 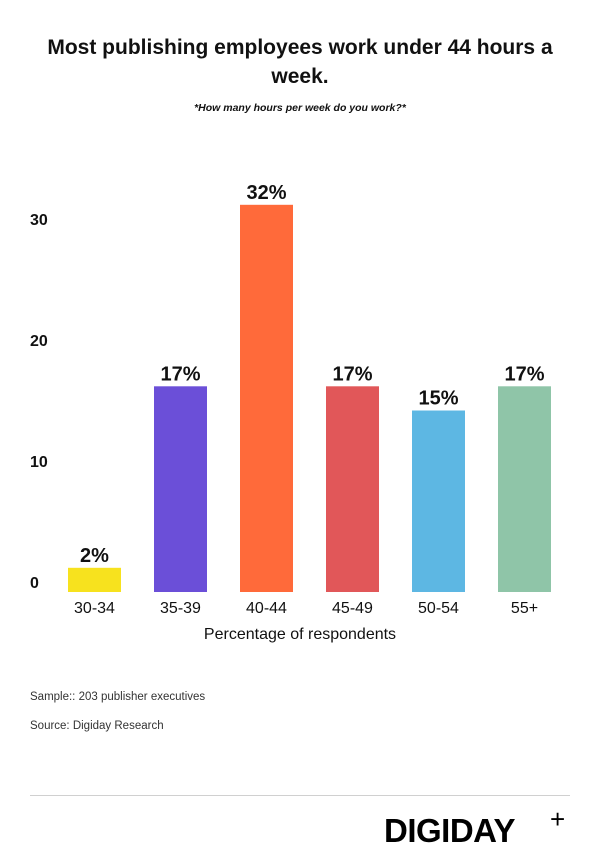 What do you see at coordinates (438, 608) in the screenshot?
I see `x-tick-label: 50-54` at bounding box center [438, 608].